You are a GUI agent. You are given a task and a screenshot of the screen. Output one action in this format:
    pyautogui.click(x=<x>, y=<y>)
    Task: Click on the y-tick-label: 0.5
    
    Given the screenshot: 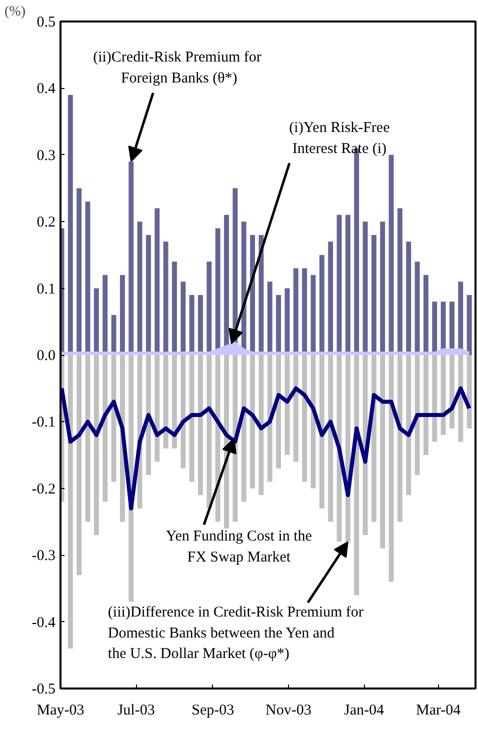 What is the action you would take?
    pyautogui.click(x=46, y=22)
    